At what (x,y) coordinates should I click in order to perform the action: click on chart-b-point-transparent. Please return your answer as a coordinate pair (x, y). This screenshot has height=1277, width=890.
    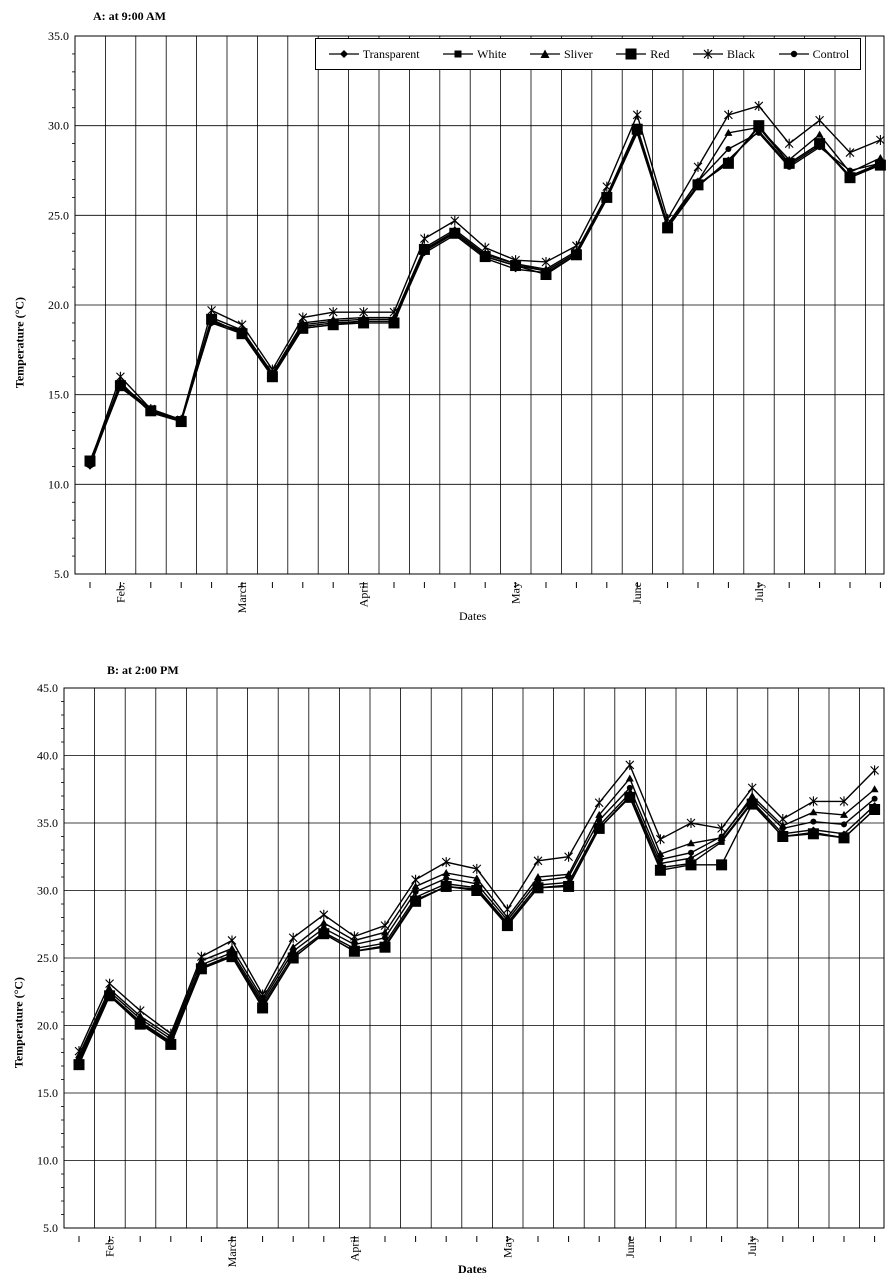
    Looking at the image, I should click on (691, 858).